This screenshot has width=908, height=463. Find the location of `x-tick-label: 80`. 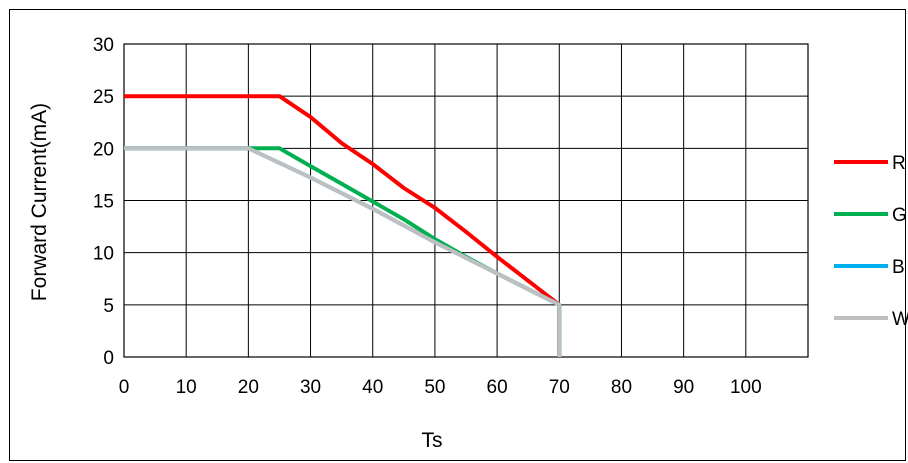

x-tick-label: 80 is located at coordinates (621, 387).